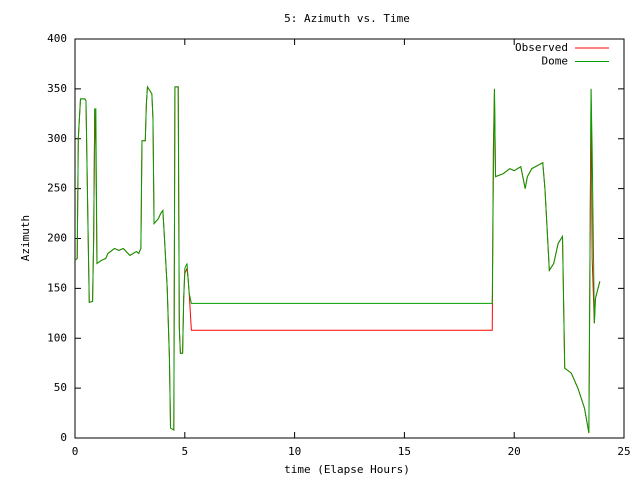 The height and width of the screenshot is (480, 640). I want to click on y-tick-label: 350, so click(57, 88).